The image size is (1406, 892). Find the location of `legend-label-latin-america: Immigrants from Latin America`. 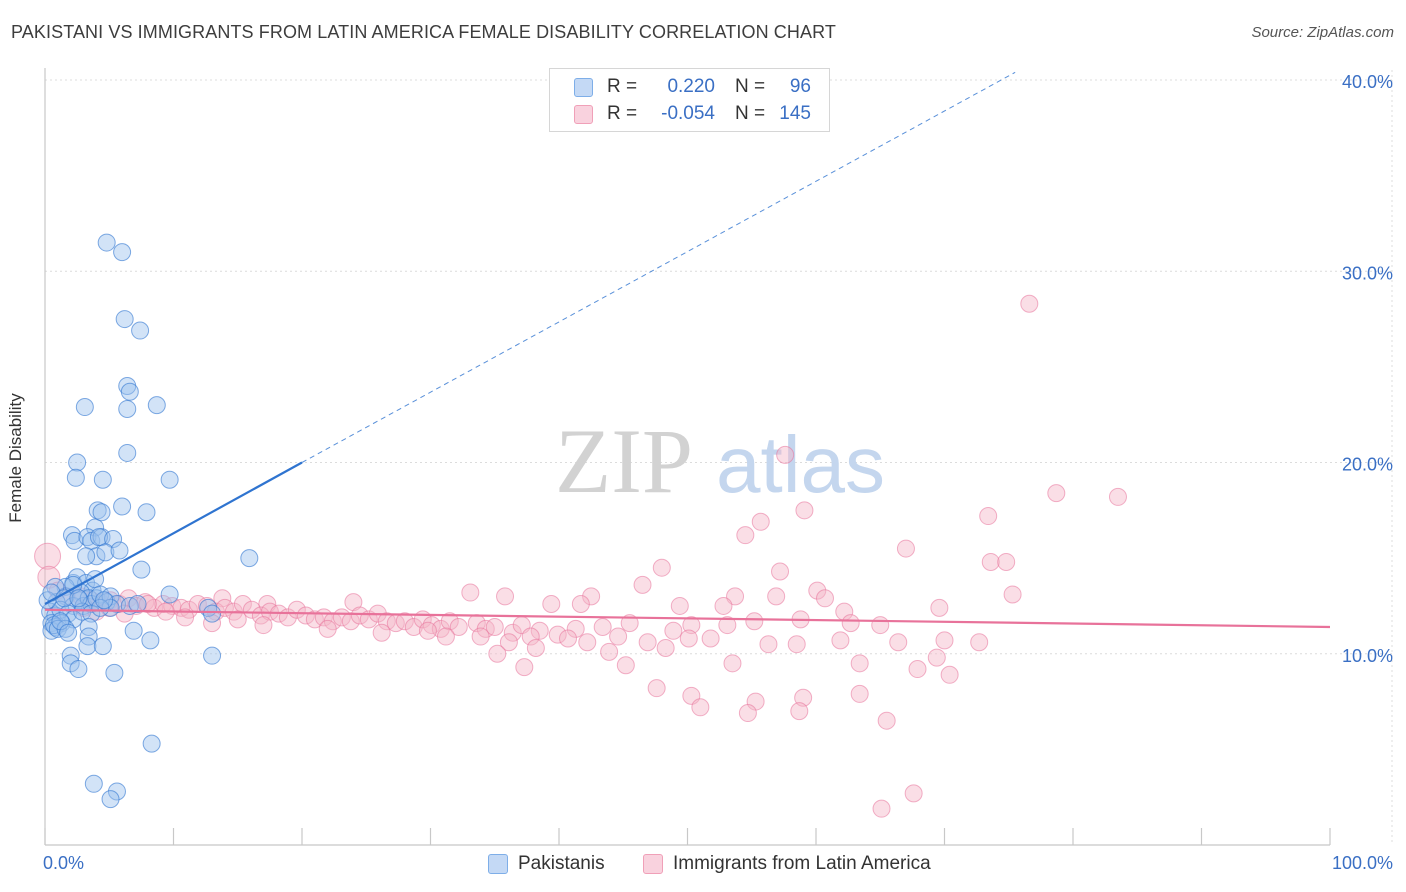

legend-label-latin-america: Immigrants from Latin America is located at coordinates (802, 863).